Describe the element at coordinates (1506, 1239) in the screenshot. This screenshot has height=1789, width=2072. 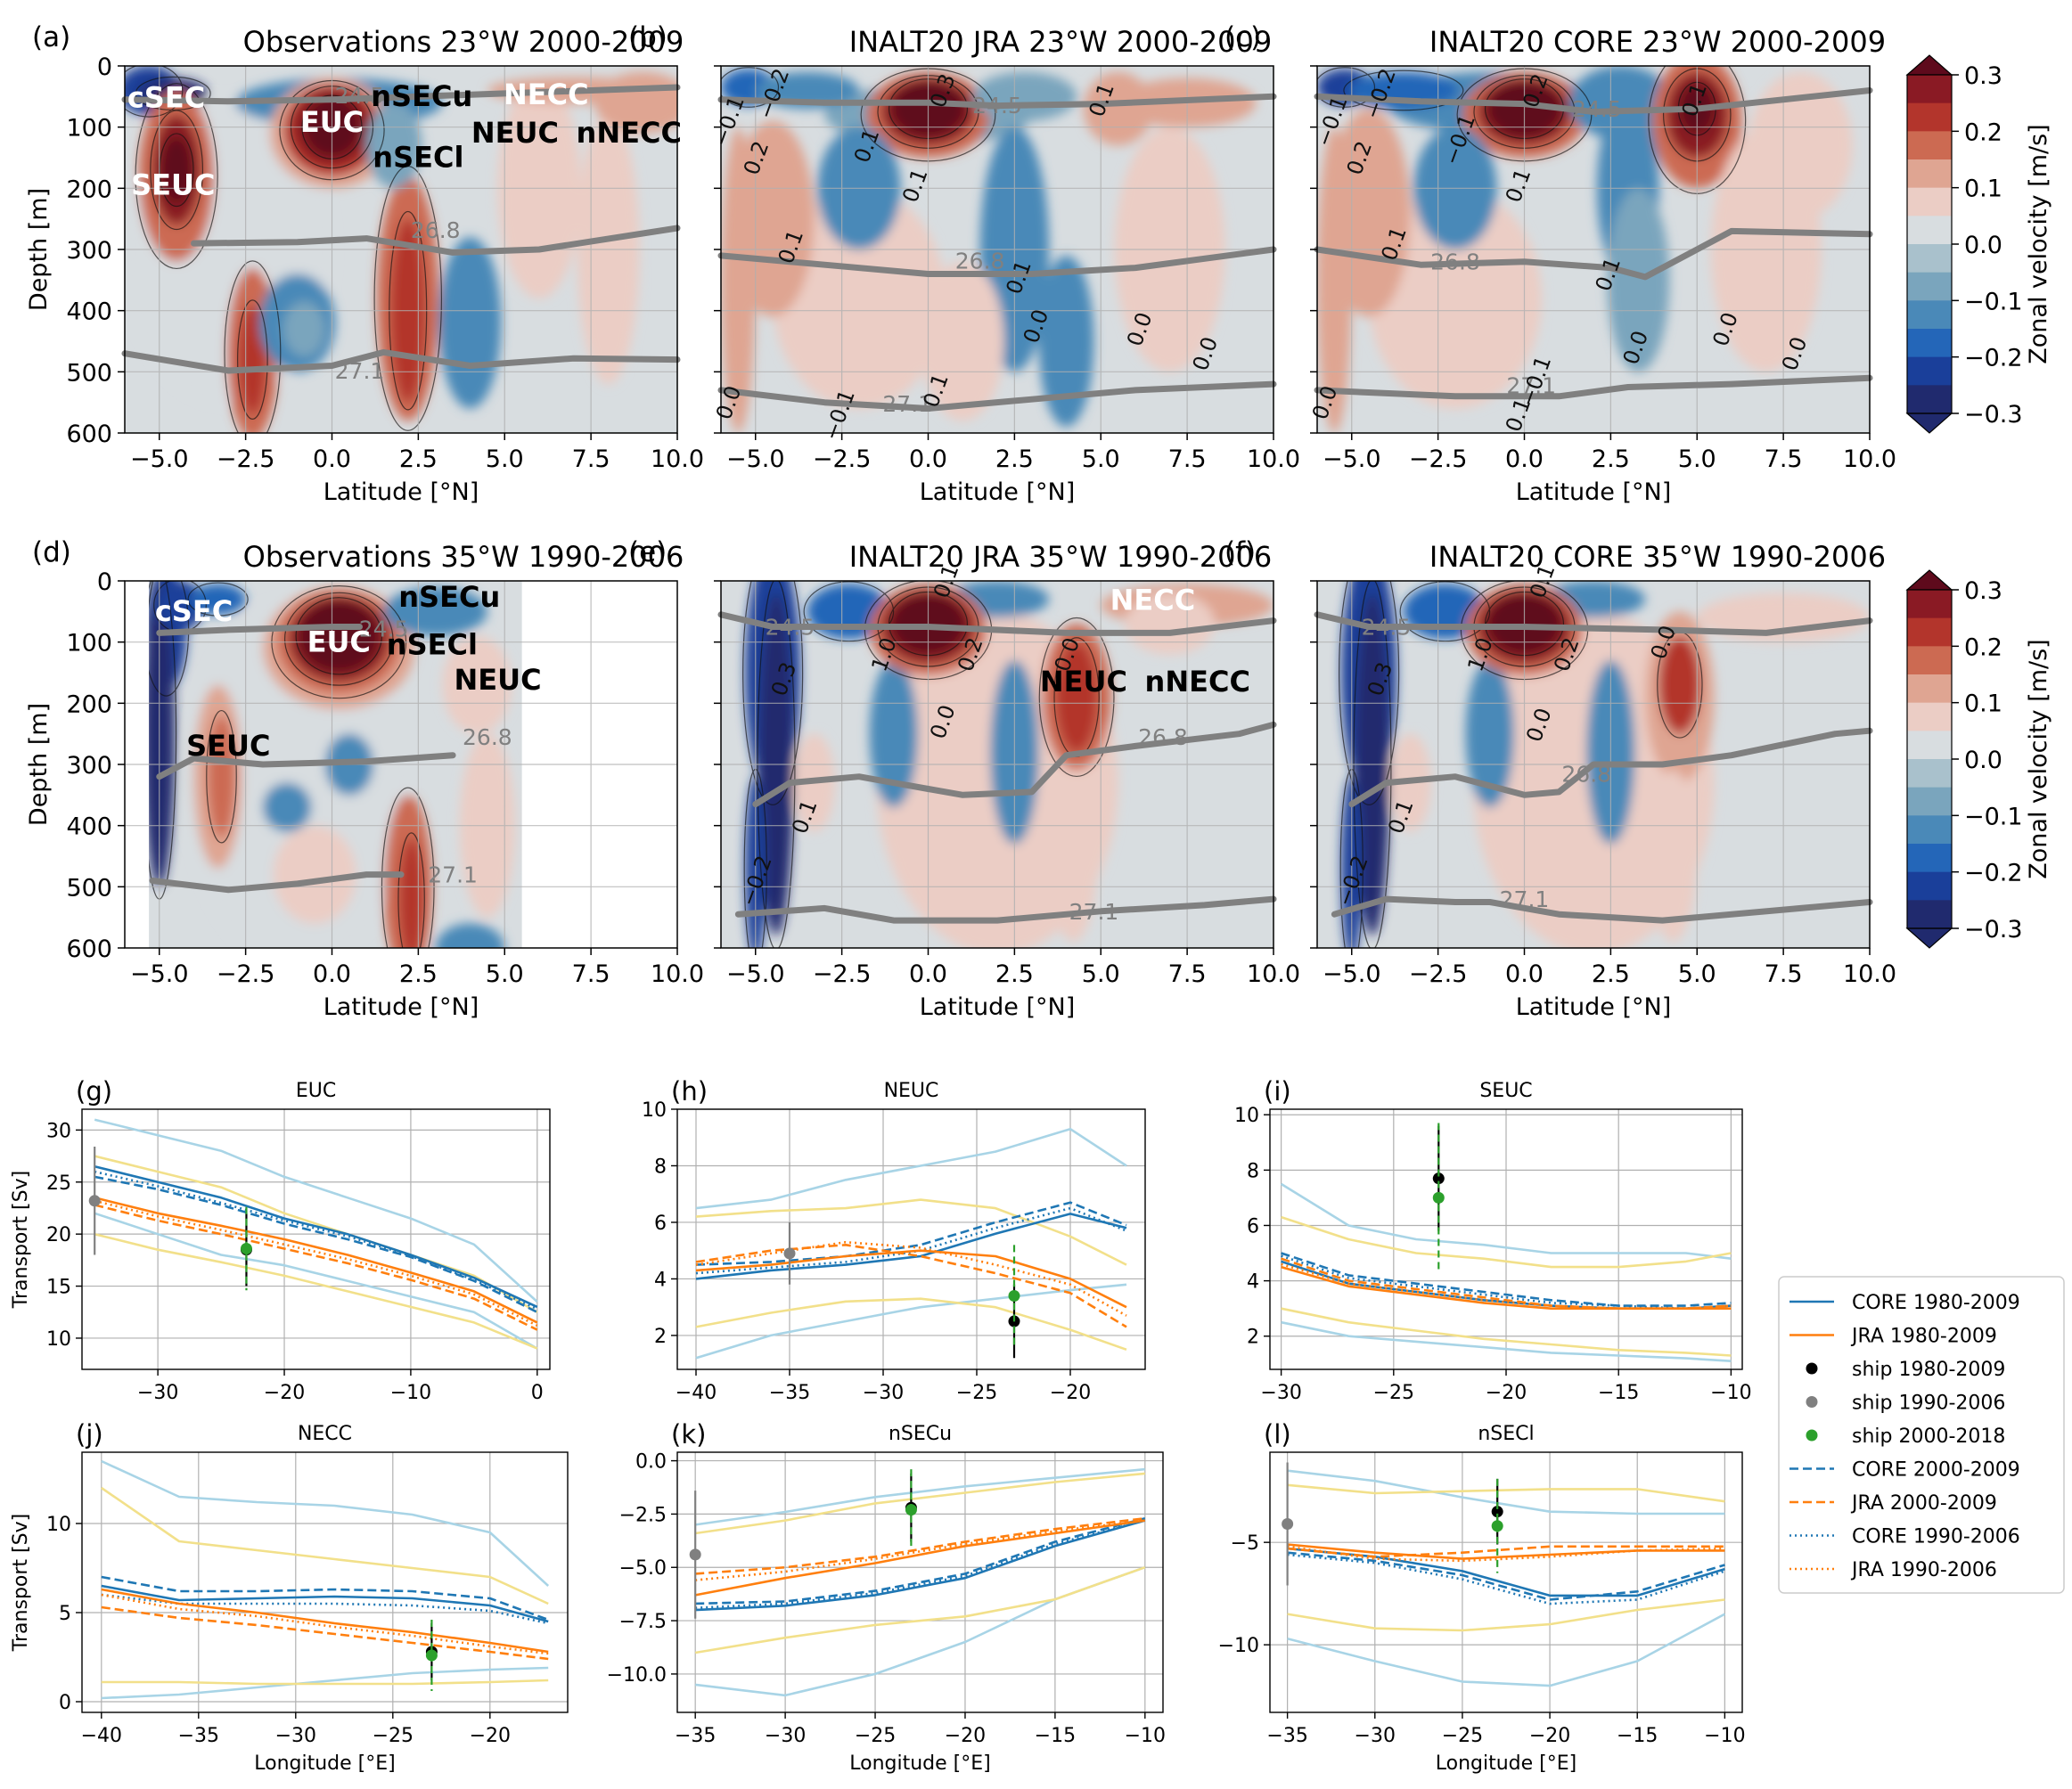
I see `grid` at that location.